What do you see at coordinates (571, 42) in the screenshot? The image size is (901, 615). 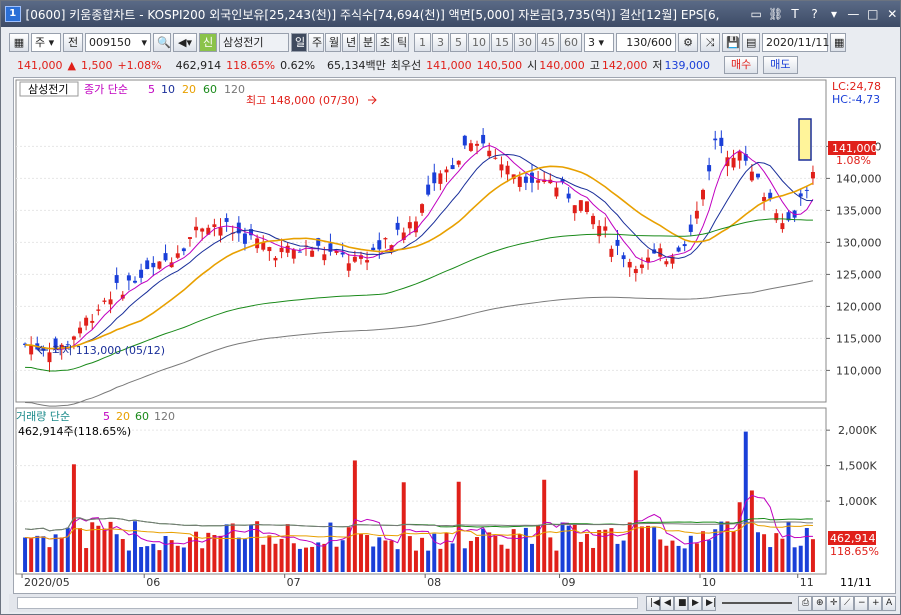 I see `interval-button-60: 60` at bounding box center [571, 42].